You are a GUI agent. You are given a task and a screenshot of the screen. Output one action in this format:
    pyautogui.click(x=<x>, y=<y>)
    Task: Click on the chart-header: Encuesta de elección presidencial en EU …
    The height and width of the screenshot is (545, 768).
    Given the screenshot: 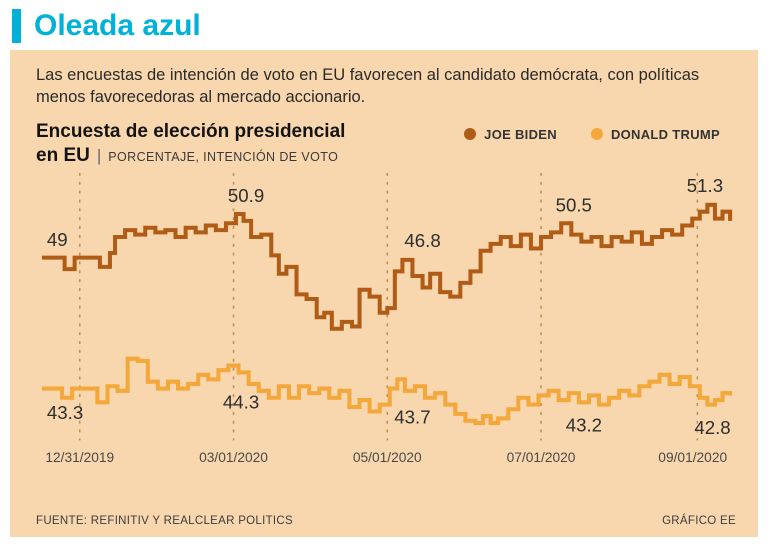 What is the action you would take?
    pyautogui.click(x=386, y=144)
    